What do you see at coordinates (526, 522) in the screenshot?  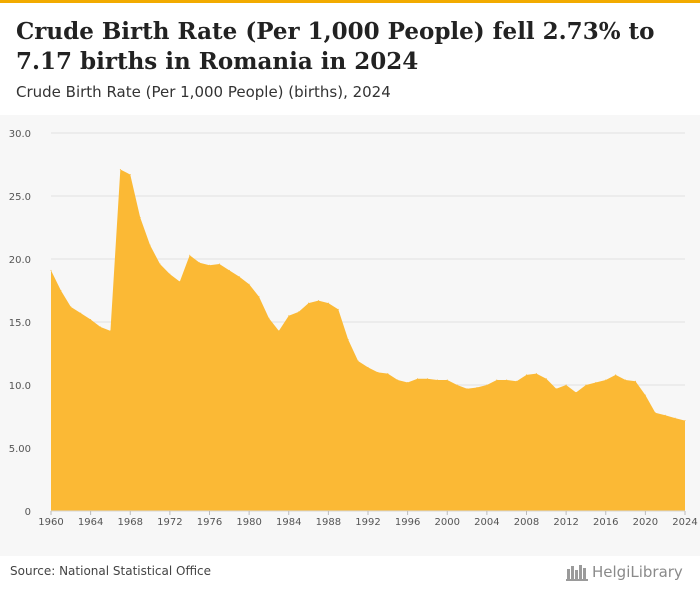 I see `x-tick-label: 2008` at bounding box center [526, 522].